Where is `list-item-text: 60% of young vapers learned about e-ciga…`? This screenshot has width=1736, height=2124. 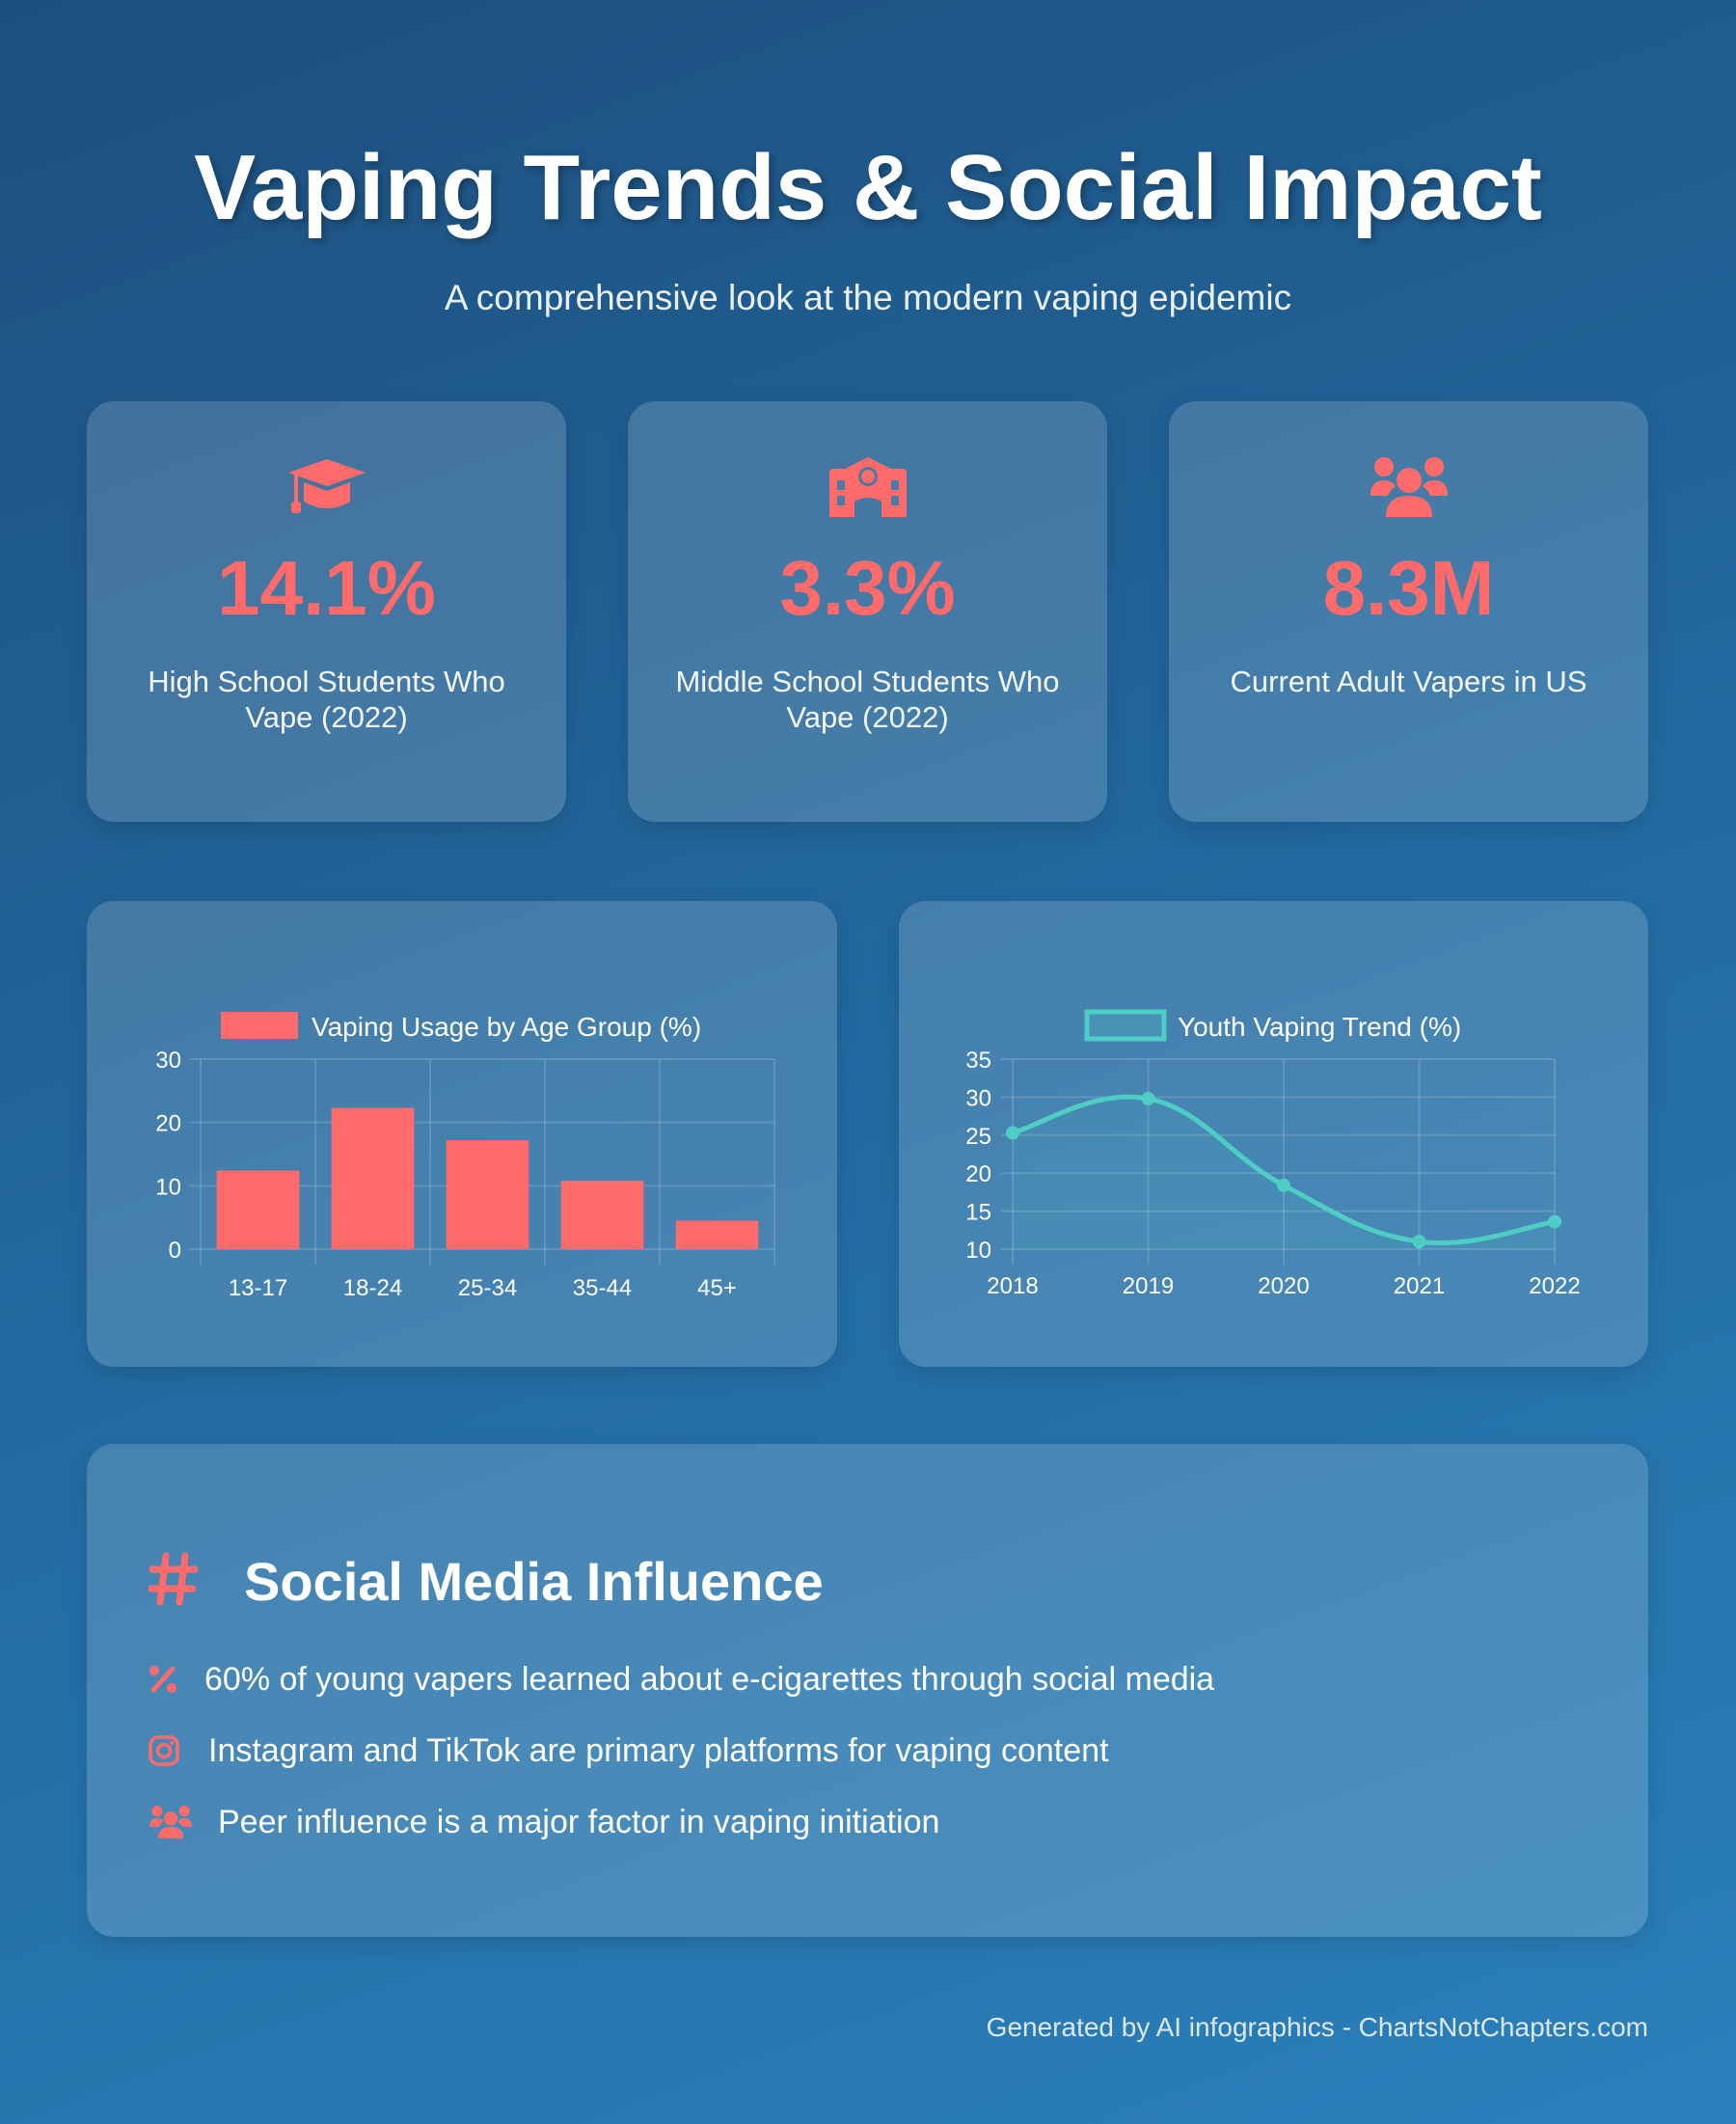
list-item-text: 60% of young vapers learned about e-ciga… is located at coordinates (709, 1679).